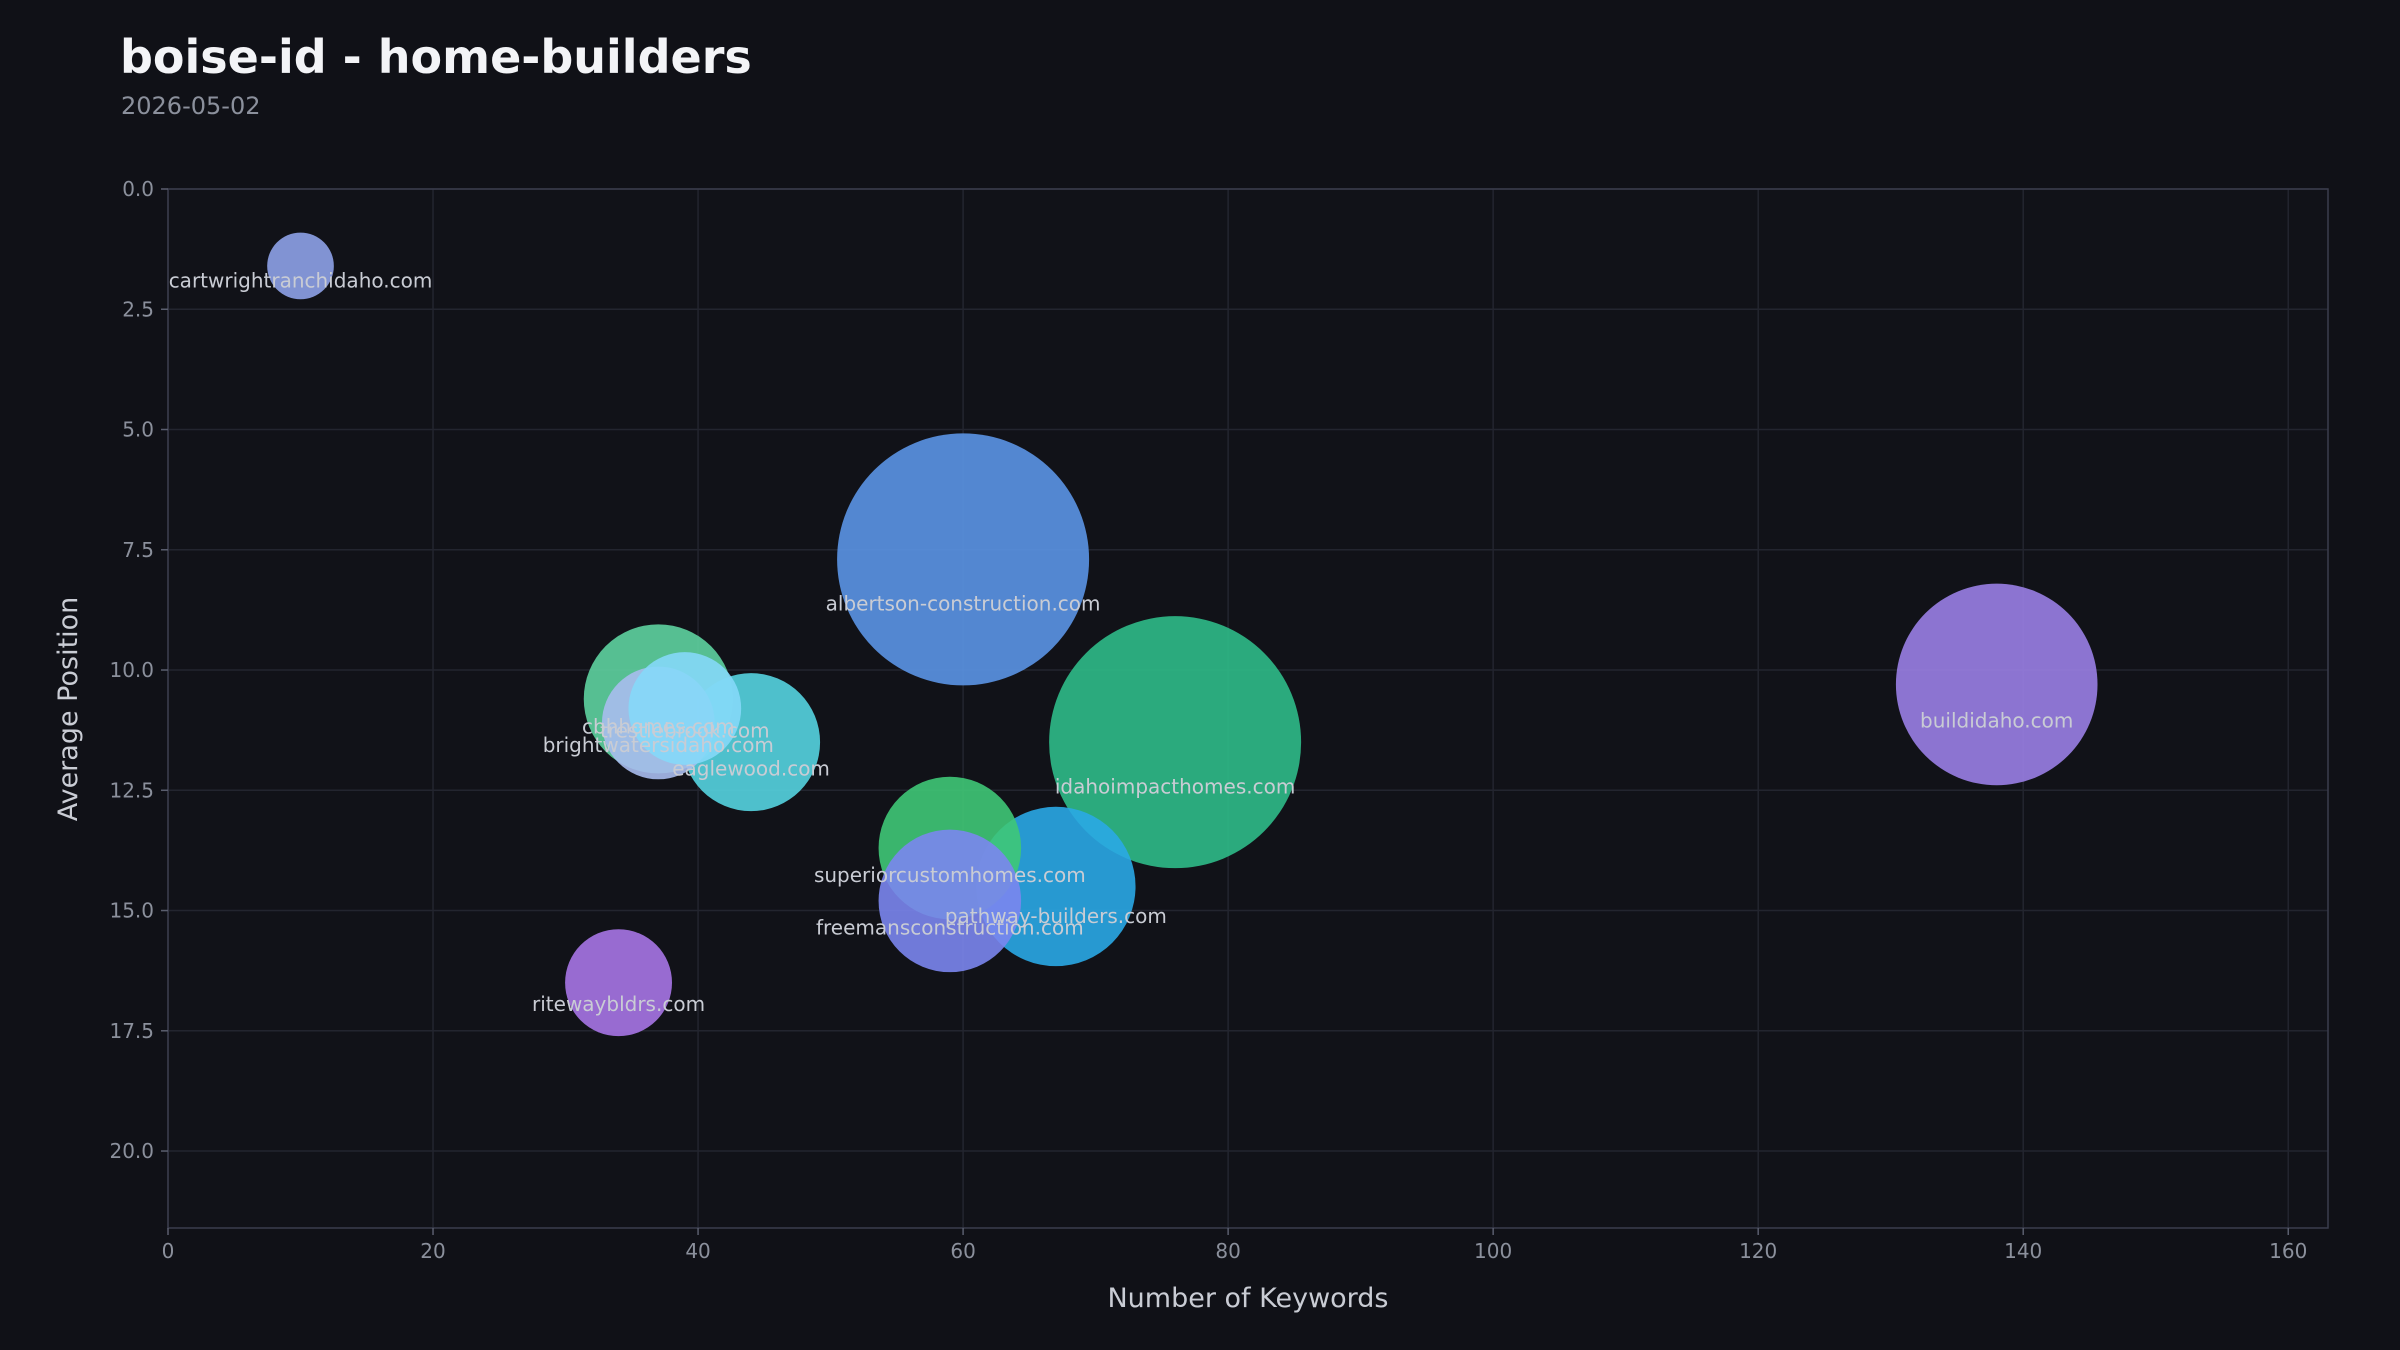 This screenshot has height=1350, width=2400. Describe the element at coordinates (1227, 1251) in the screenshot. I see `x-tick-label: 80` at that location.